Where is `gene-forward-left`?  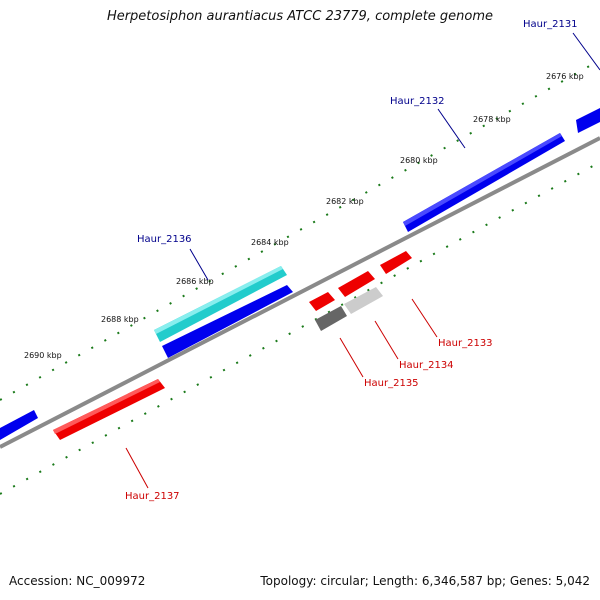
gene-forward-left is located at coordinates (19, 425).